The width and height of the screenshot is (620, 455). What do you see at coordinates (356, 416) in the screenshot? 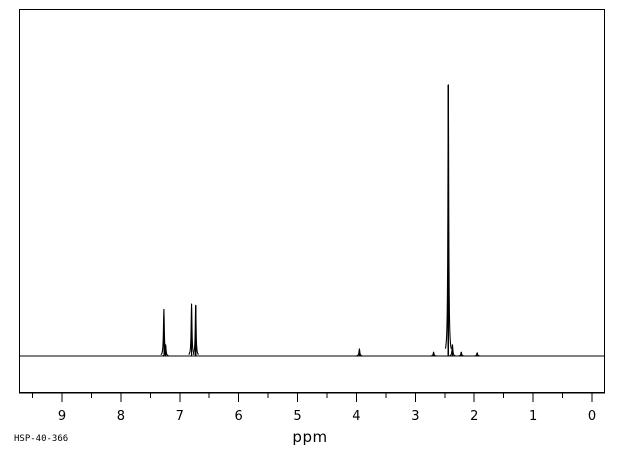
I see `axis-tick-label: 4` at bounding box center [356, 416].